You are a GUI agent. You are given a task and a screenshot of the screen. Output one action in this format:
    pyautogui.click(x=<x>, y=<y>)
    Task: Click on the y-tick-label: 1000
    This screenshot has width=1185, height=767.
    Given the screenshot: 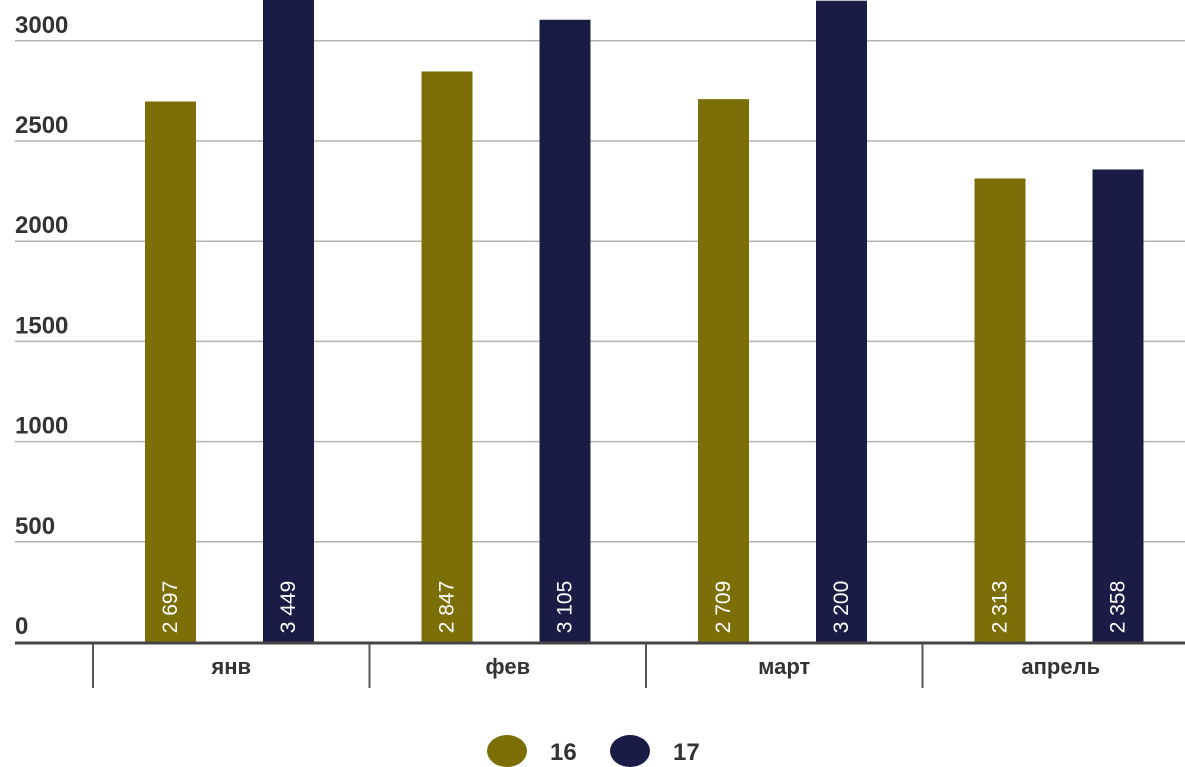 What is the action you would take?
    pyautogui.click(x=41, y=426)
    